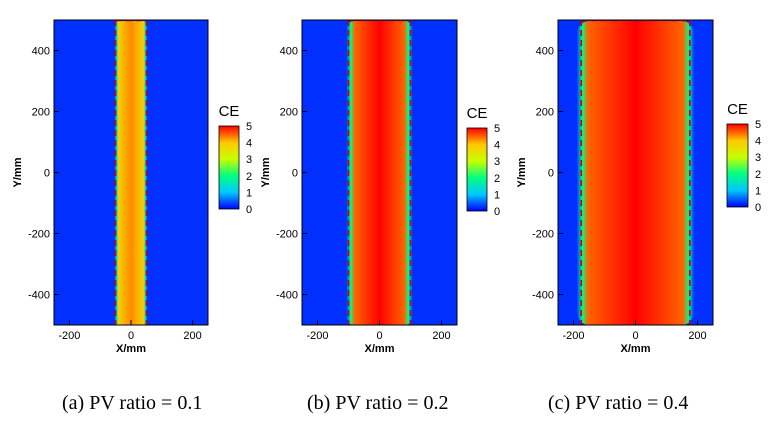 The height and width of the screenshot is (429, 782). What do you see at coordinates (249, 127) in the screenshot?
I see `colorbar-tick-label-a: 5` at bounding box center [249, 127].